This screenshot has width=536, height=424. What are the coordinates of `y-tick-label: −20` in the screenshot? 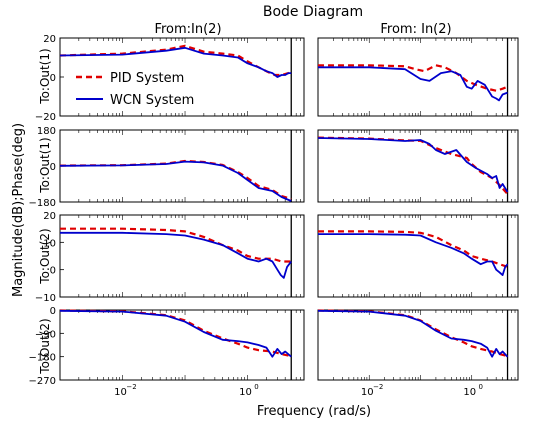 It's located at (45, 117).